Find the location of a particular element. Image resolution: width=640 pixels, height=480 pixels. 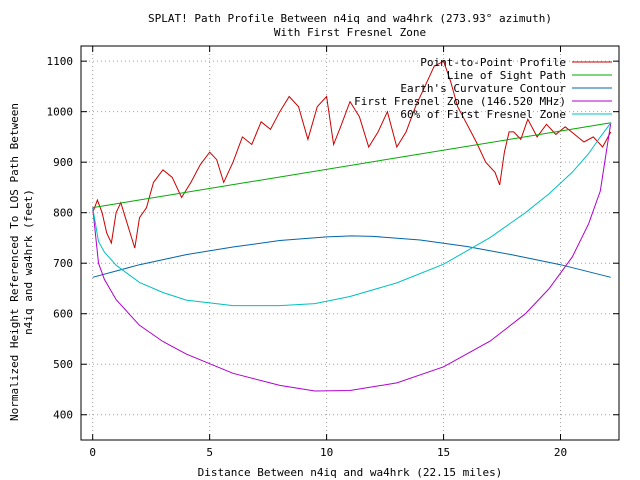

legend-label: Point-to-Point Profile is located at coordinates (493, 62).